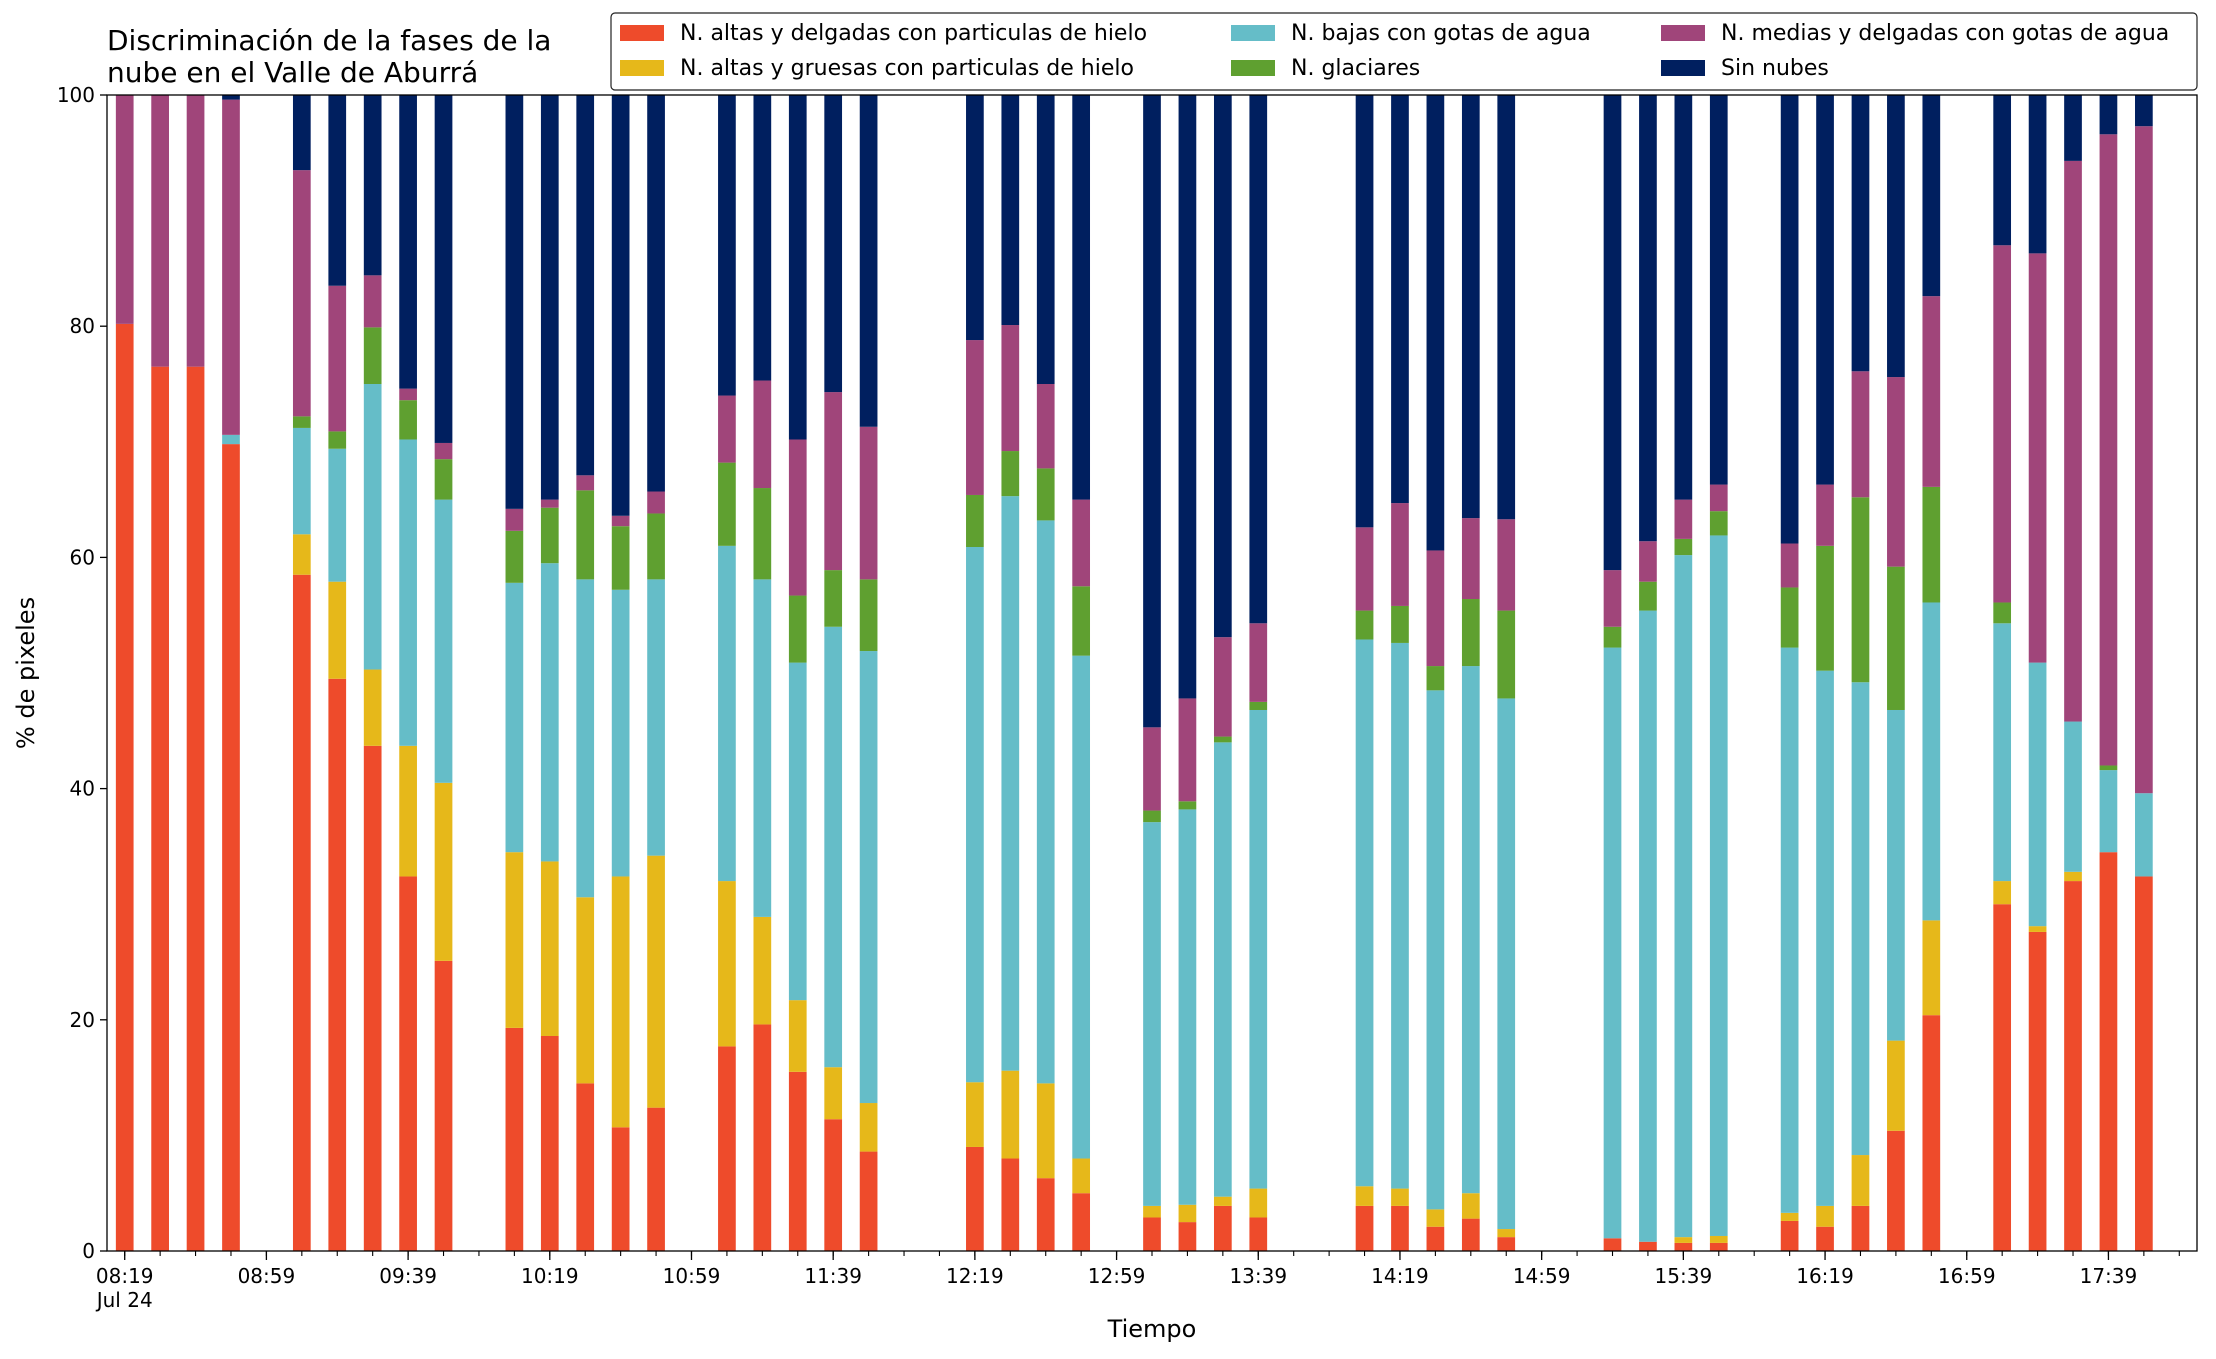  Describe the element at coordinates (1945, 33) in the screenshot. I see `legend-label: N. medias y delgadas con gotas de agua` at that location.